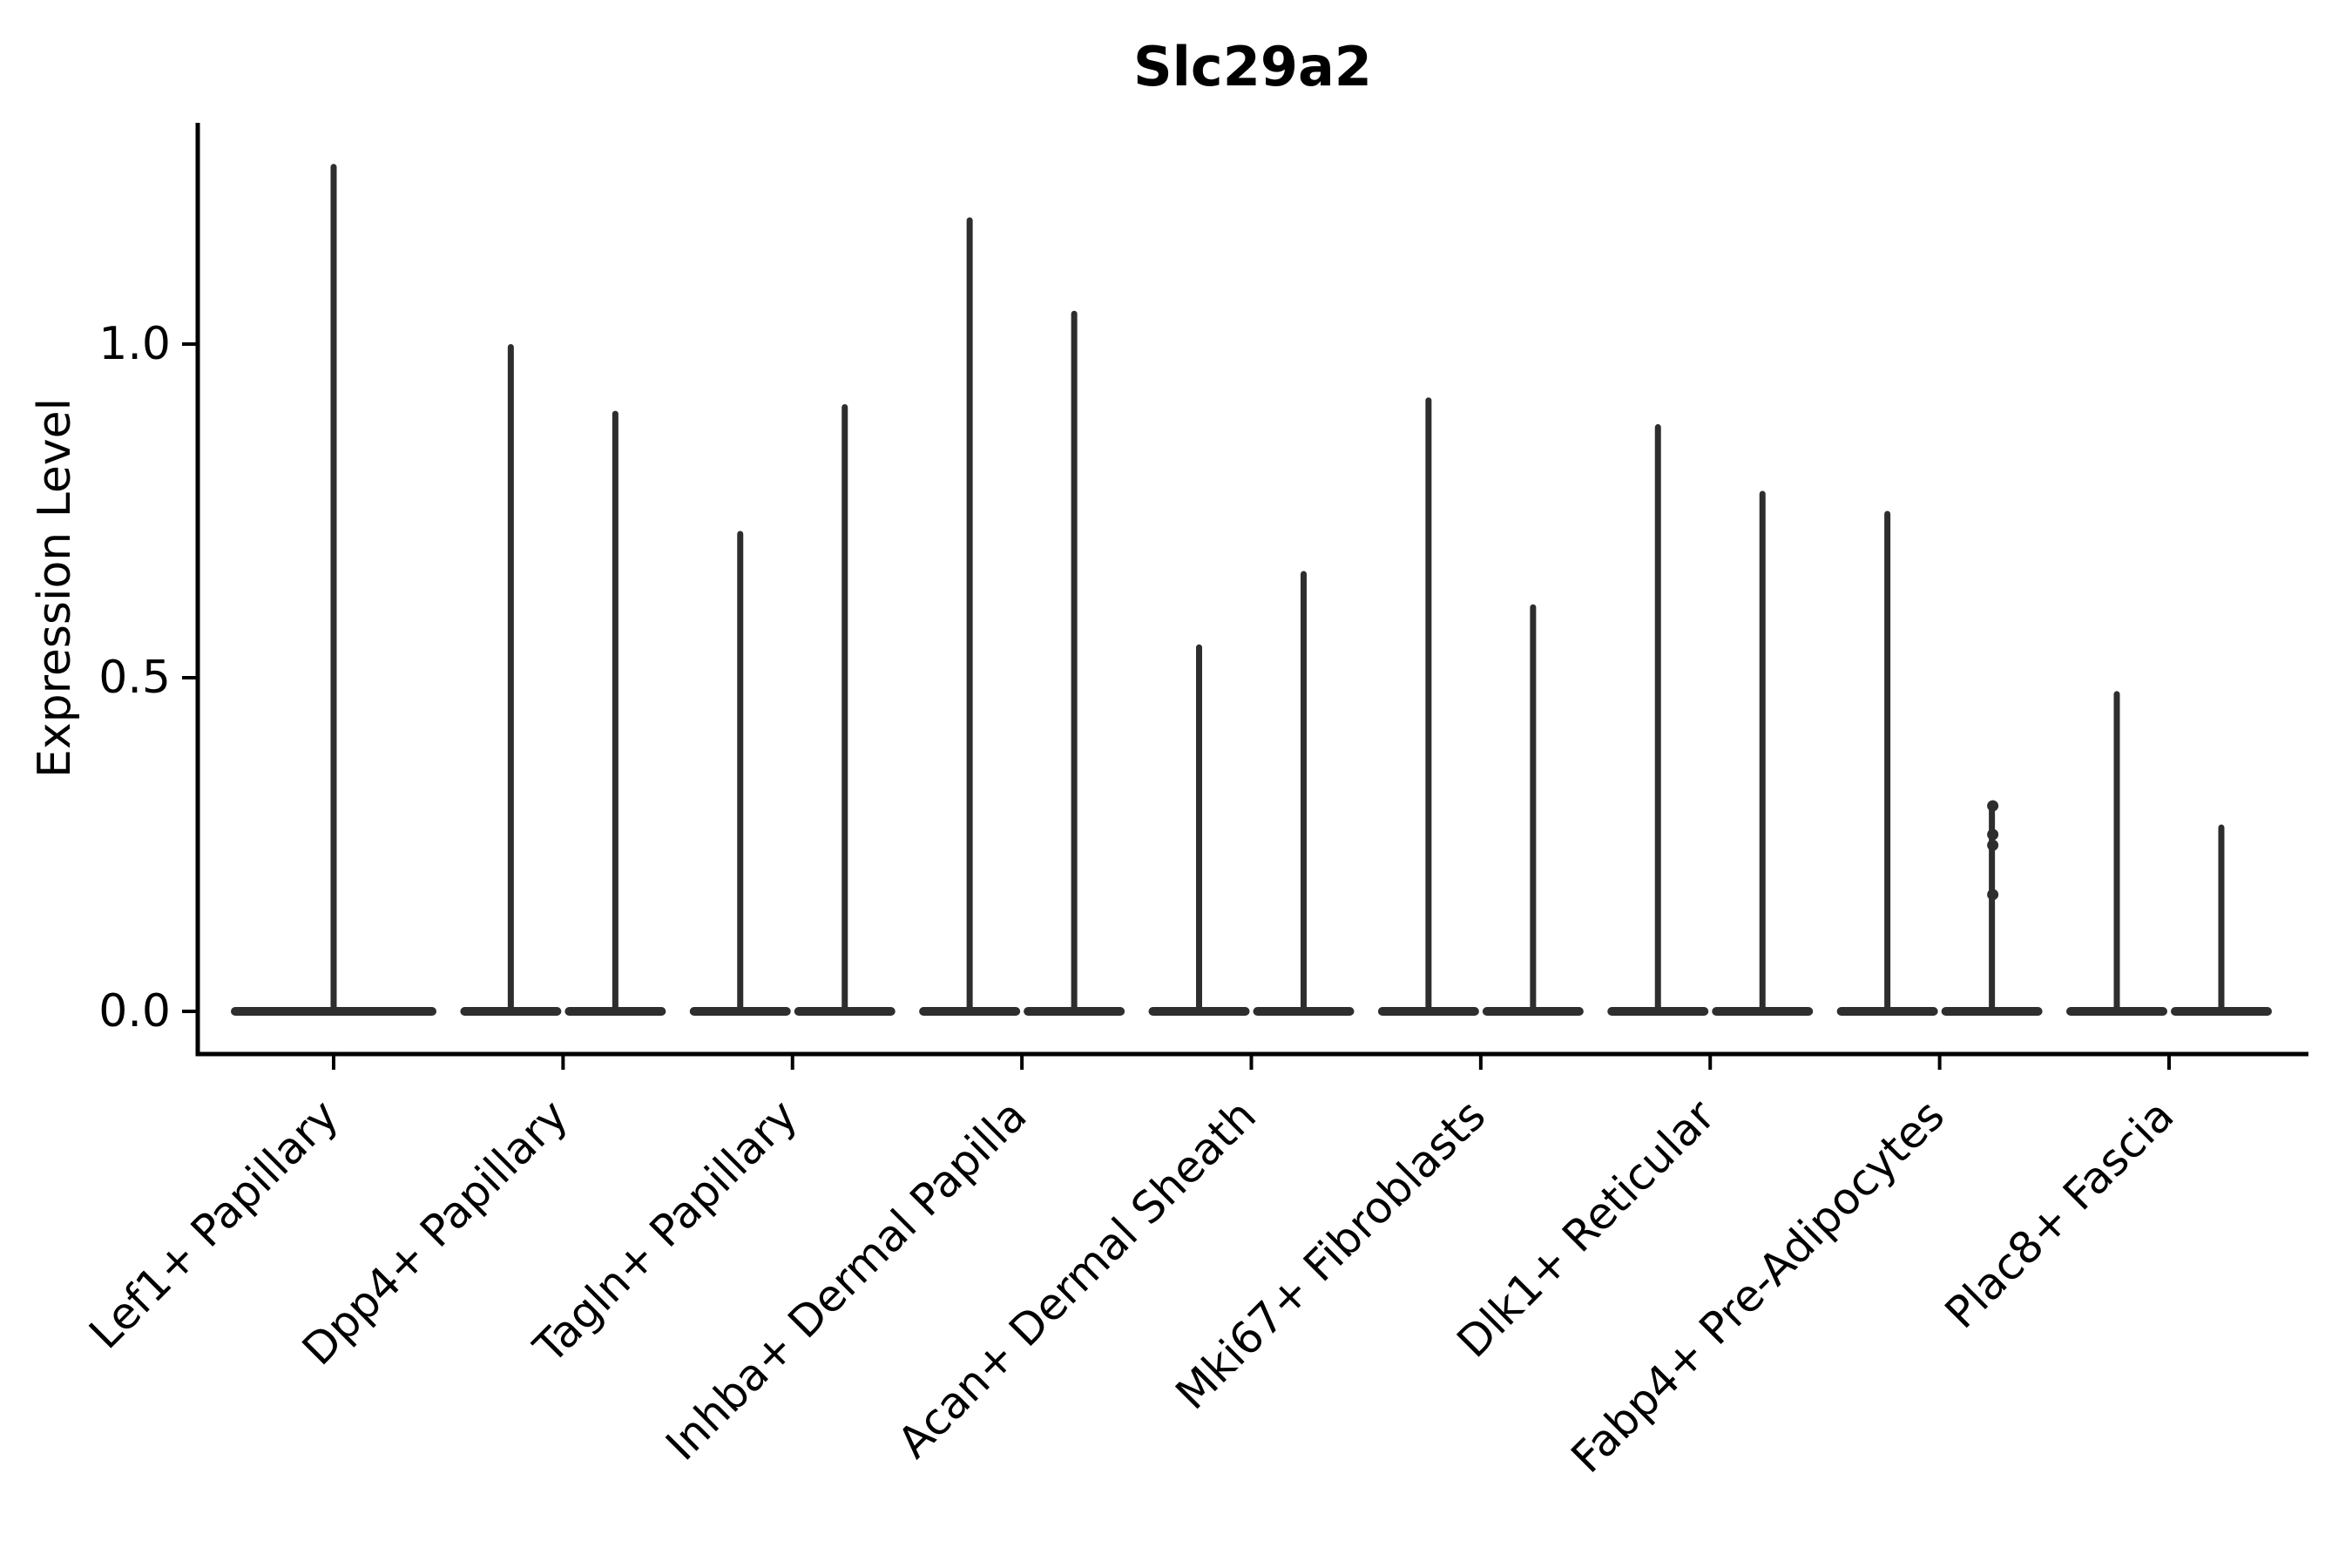  What do you see at coordinates (55, 588) in the screenshot?
I see `y-axis-label: Expression Level` at bounding box center [55, 588].